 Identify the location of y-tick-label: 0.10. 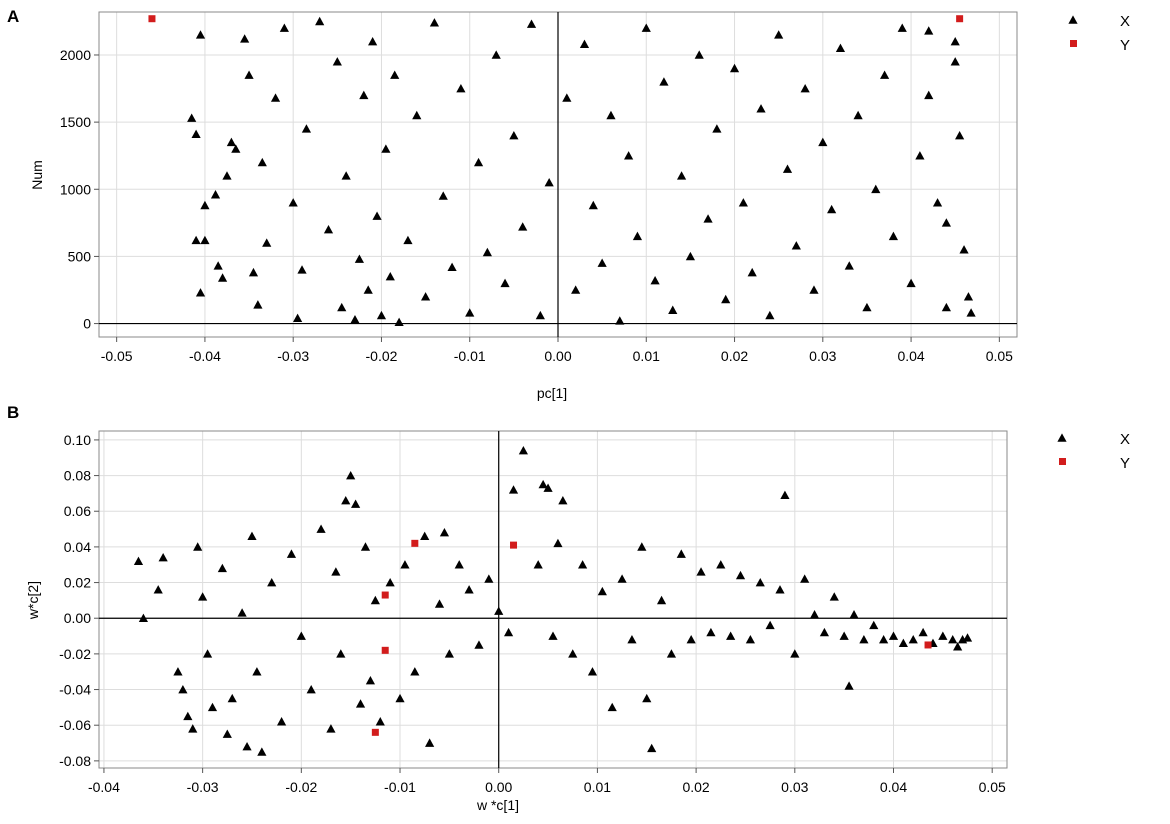
(77, 440).